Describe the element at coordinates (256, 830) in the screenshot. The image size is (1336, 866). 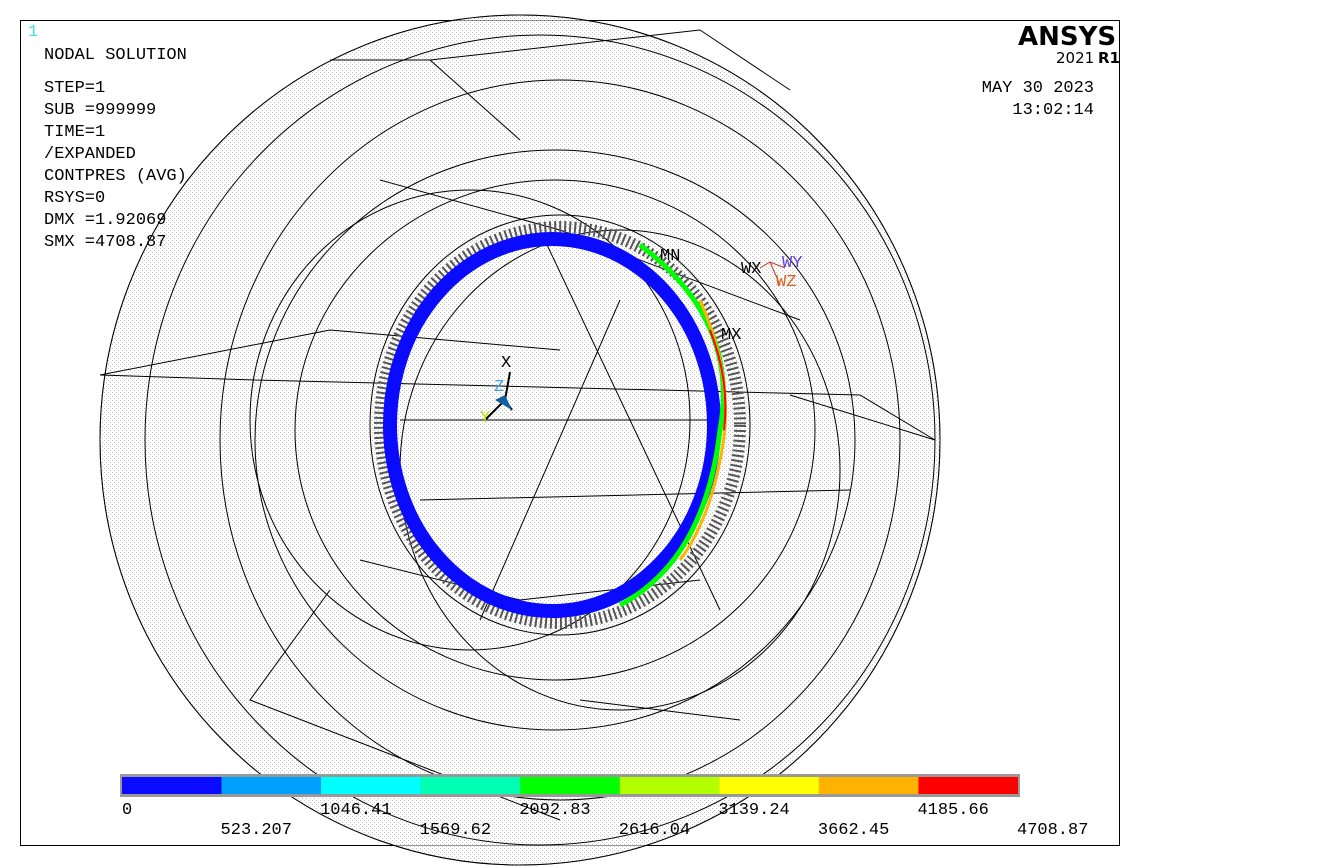
I see `legend-label: 523.207` at that location.